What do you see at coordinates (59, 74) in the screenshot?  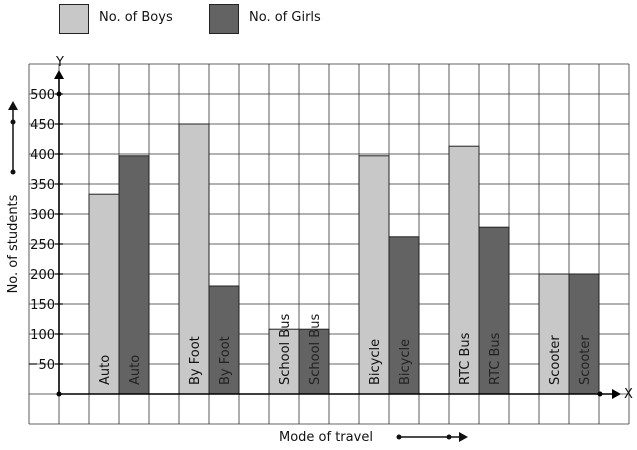 I see `y-axis-arrow-icon` at bounding box center [59, 74].